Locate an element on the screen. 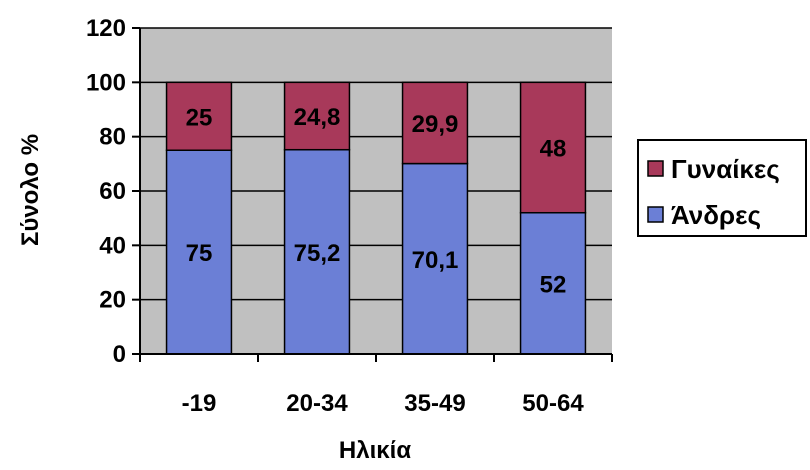 The height and width of the screenshot is (470, 810). y-tick-label-60: 60 is located at coordinates (112, 191).